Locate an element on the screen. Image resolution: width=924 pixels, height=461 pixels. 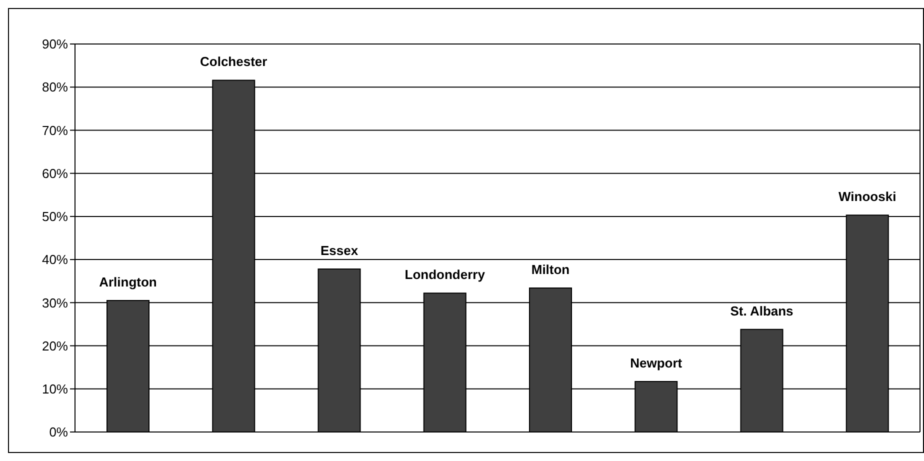
x-tick-label: Newport is located at coordinates (656, 363).